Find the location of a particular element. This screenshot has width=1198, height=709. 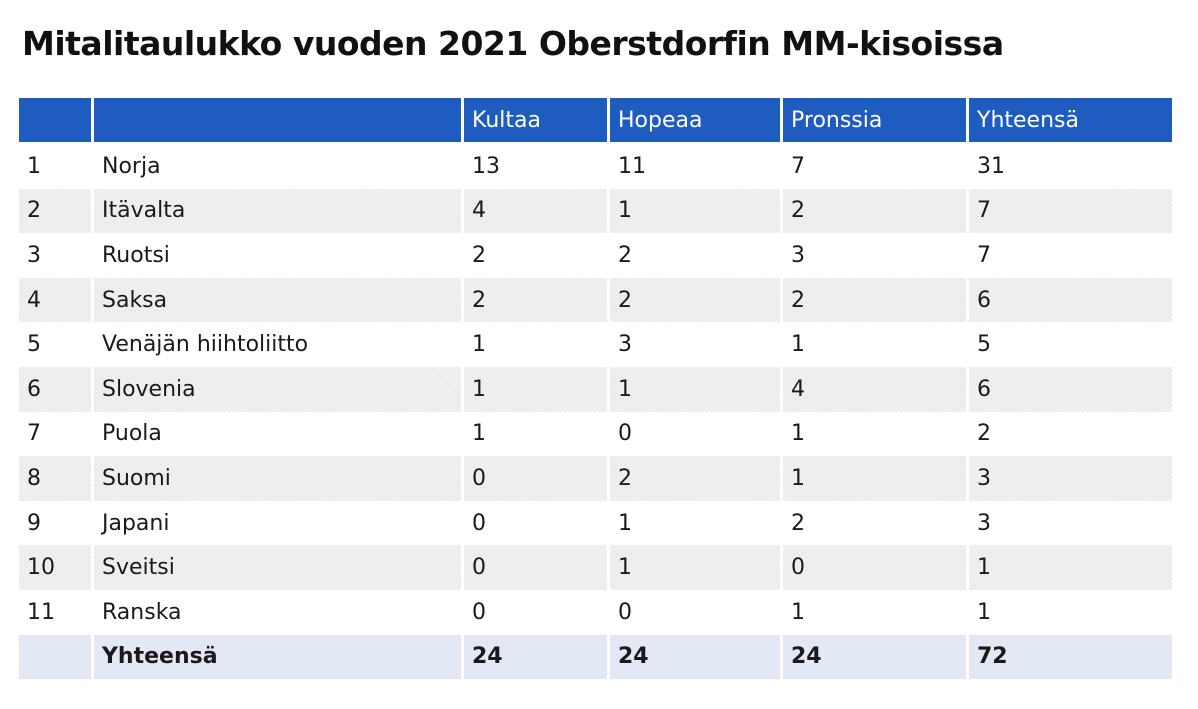

total-cell: 2 is located at coordinates (984, 434).